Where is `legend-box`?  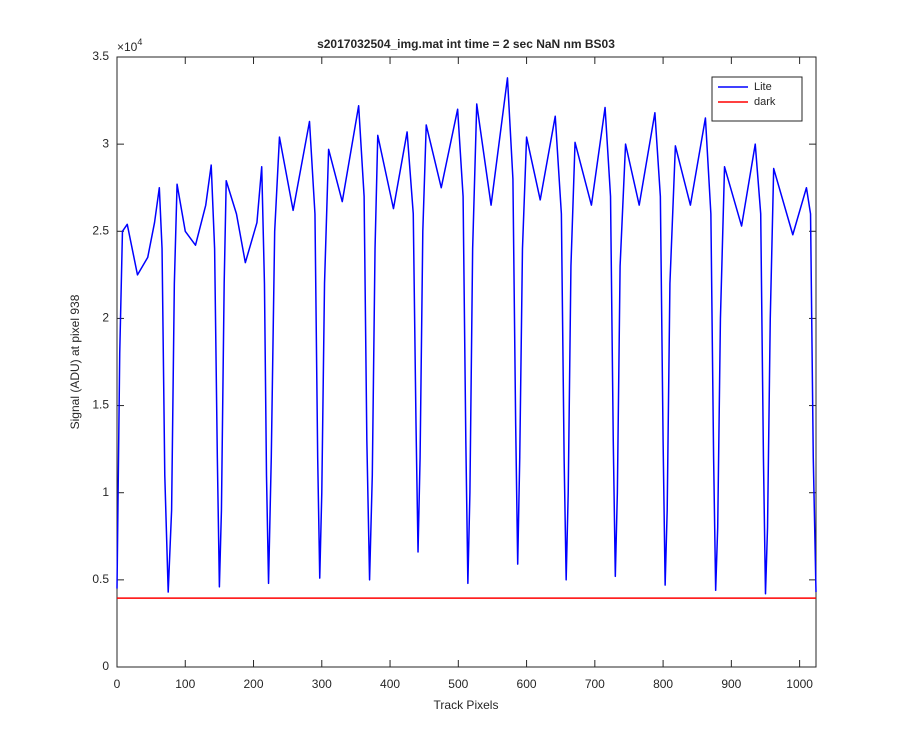
legend-box is located at coordinates (757, 99).